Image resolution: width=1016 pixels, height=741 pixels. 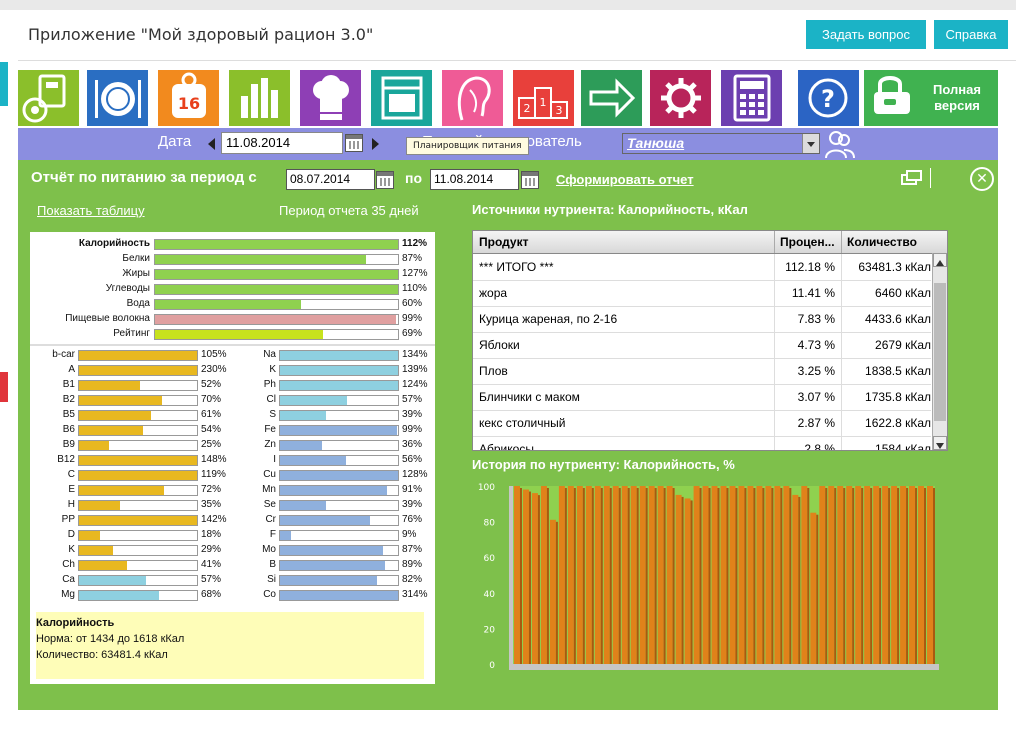 What do you see at coordinates (117, 98) in the screenshot?
I see `plate-cutlery-icon` at bounding box center [117, 98].